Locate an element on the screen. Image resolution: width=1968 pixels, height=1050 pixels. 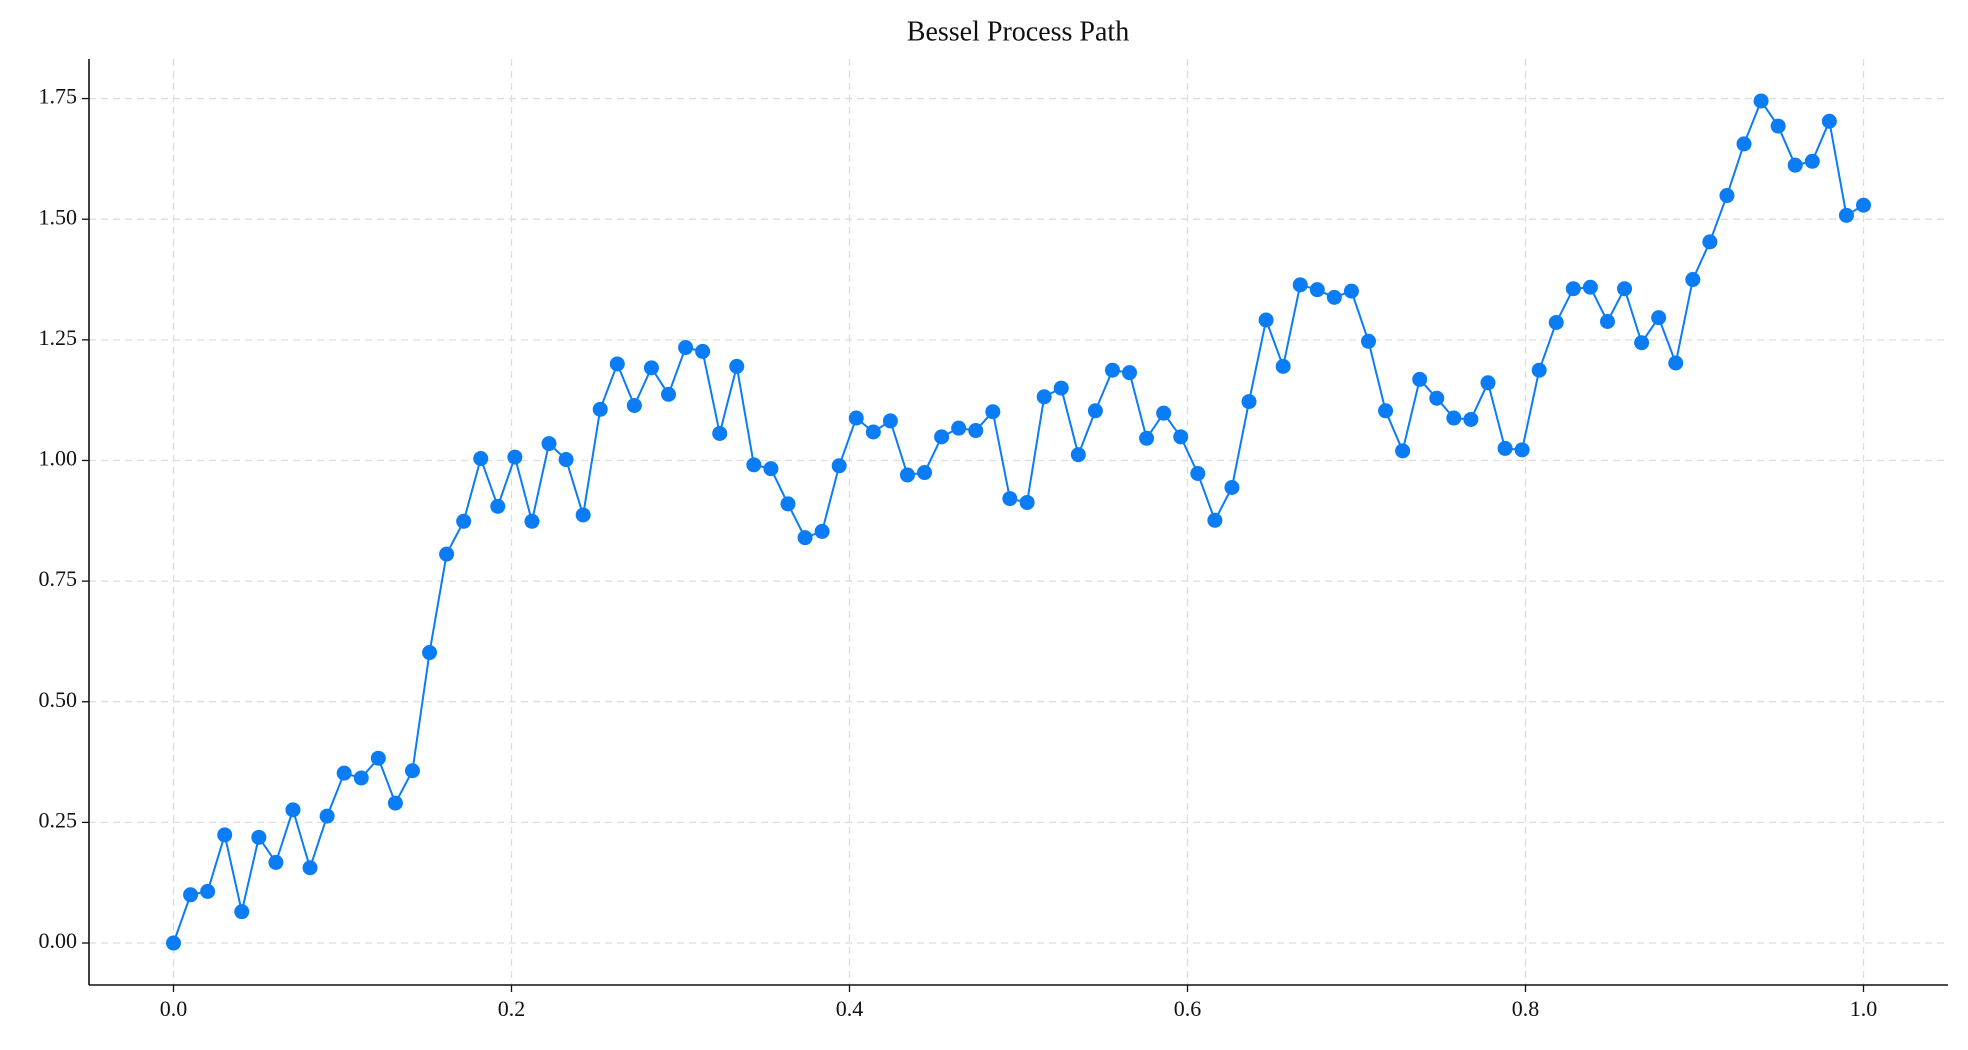
x-tick-label: 0.2 is located at coordinates (512, 1008).